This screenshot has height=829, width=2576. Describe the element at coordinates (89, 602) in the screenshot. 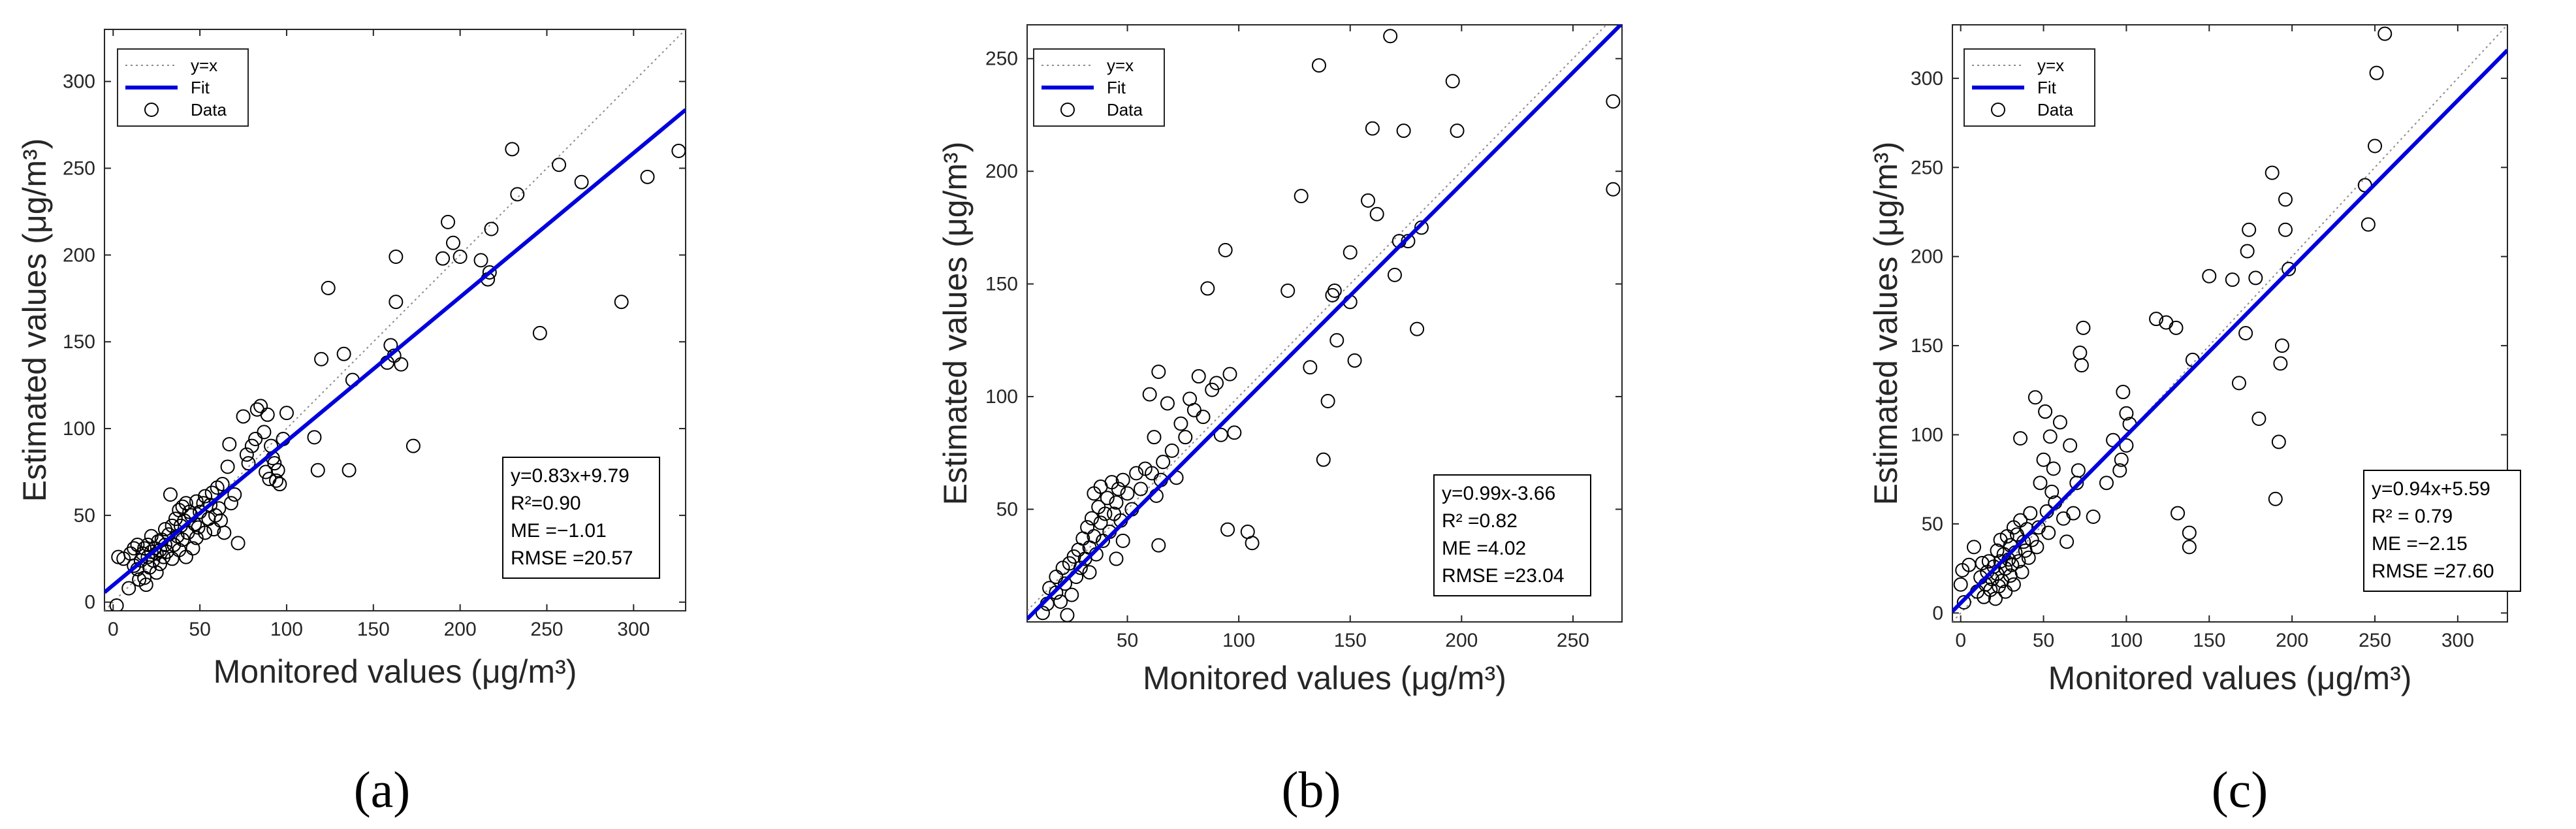

I see `y-tick-label: 0` at that location.